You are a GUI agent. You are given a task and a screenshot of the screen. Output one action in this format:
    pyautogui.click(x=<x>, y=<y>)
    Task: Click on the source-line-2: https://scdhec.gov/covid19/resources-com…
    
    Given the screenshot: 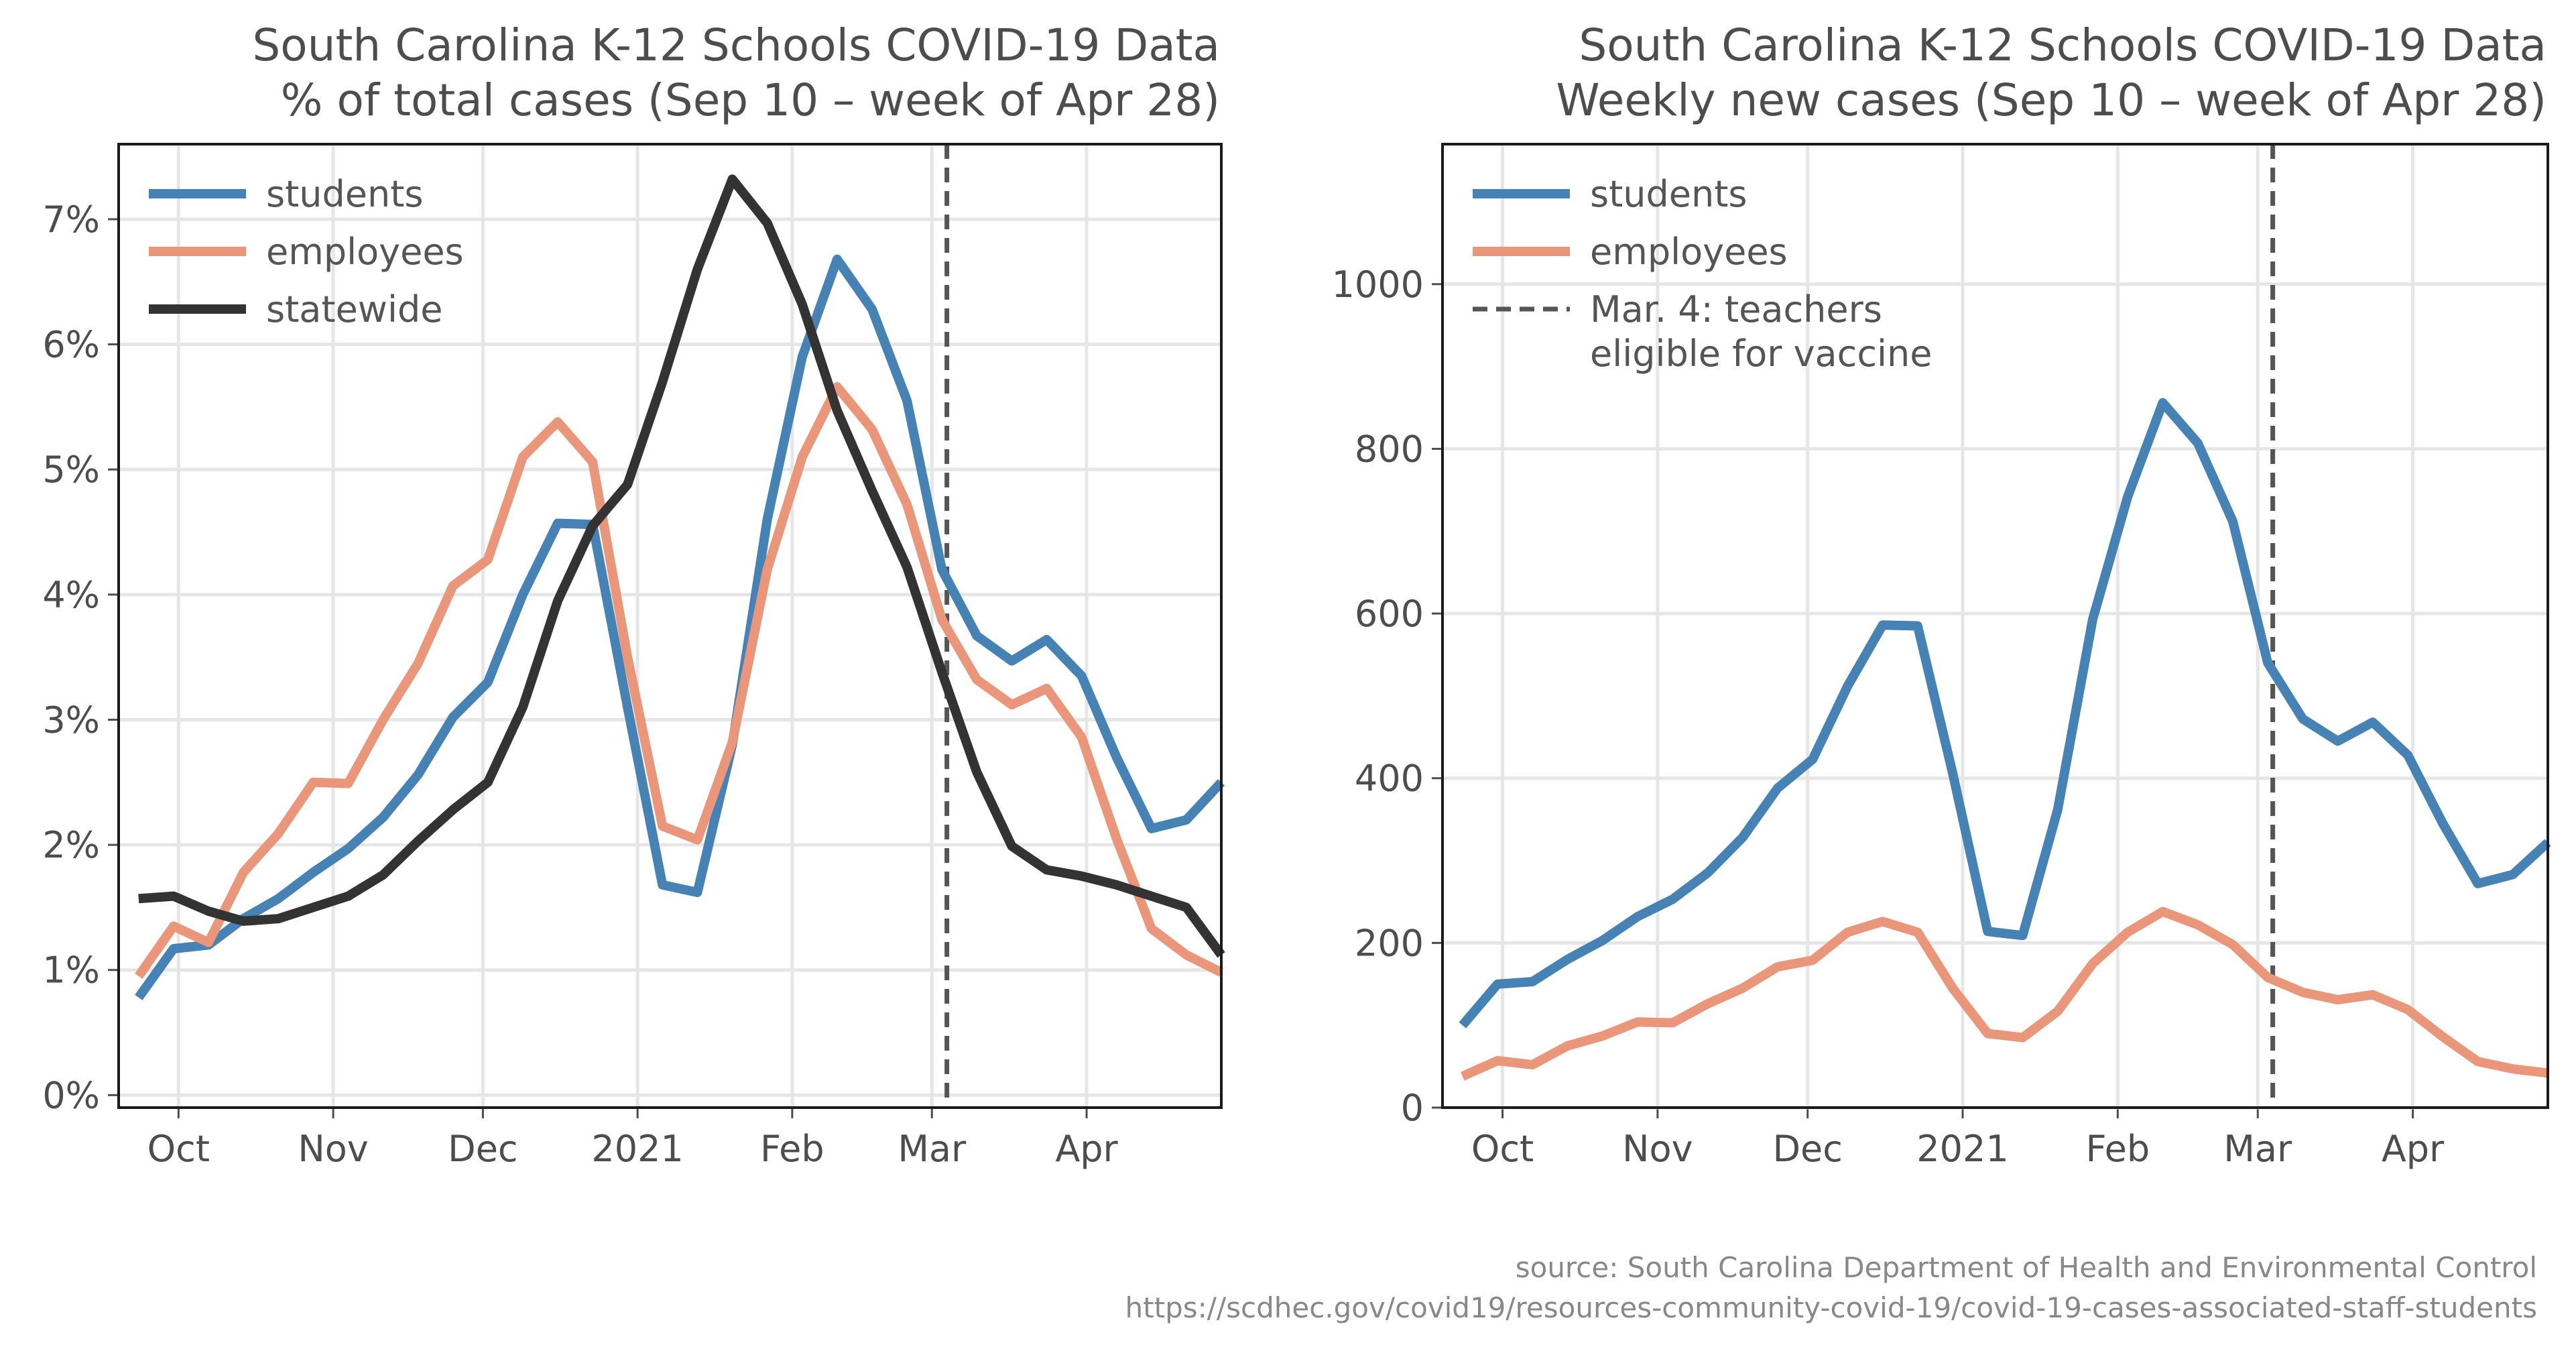 What is the action you would take?
    pyautogui.click(x=1831, y=1307)
    